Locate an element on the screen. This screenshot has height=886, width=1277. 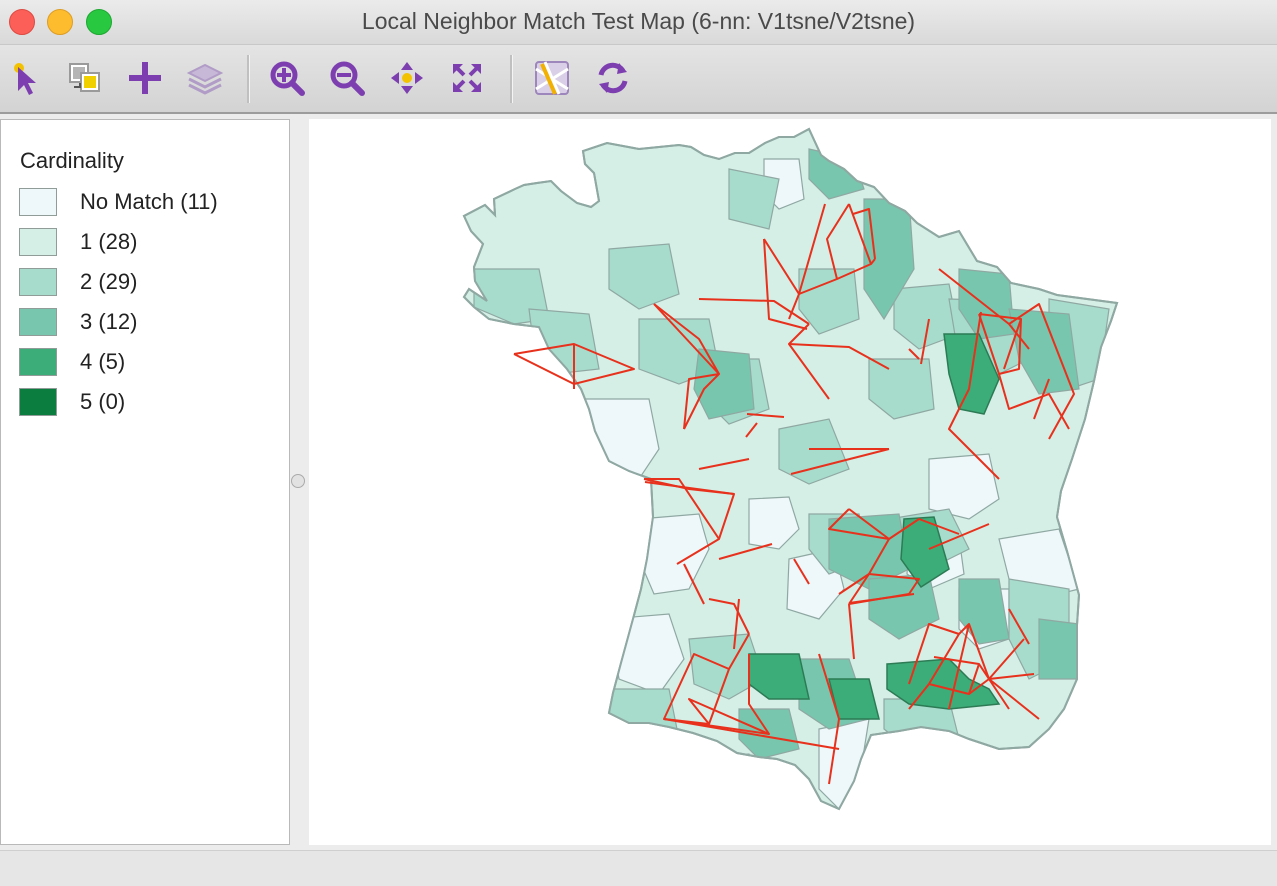
select-pointer-icon is located at coordinates (27, 78).